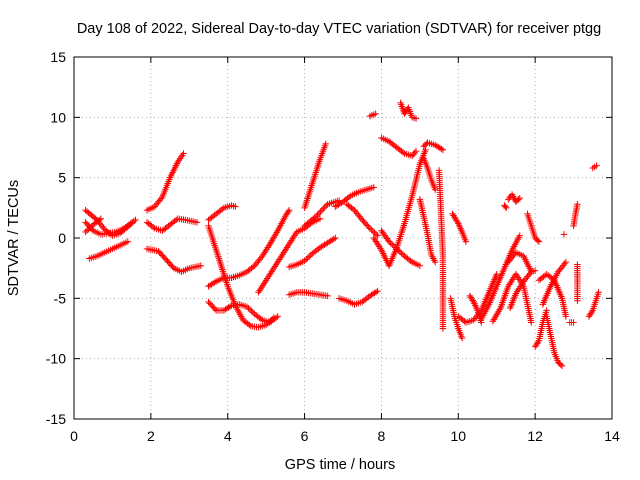  Describe the element at coordinates (60, 298) in the screenshot. I see `y-tick-label: -5` at that location.